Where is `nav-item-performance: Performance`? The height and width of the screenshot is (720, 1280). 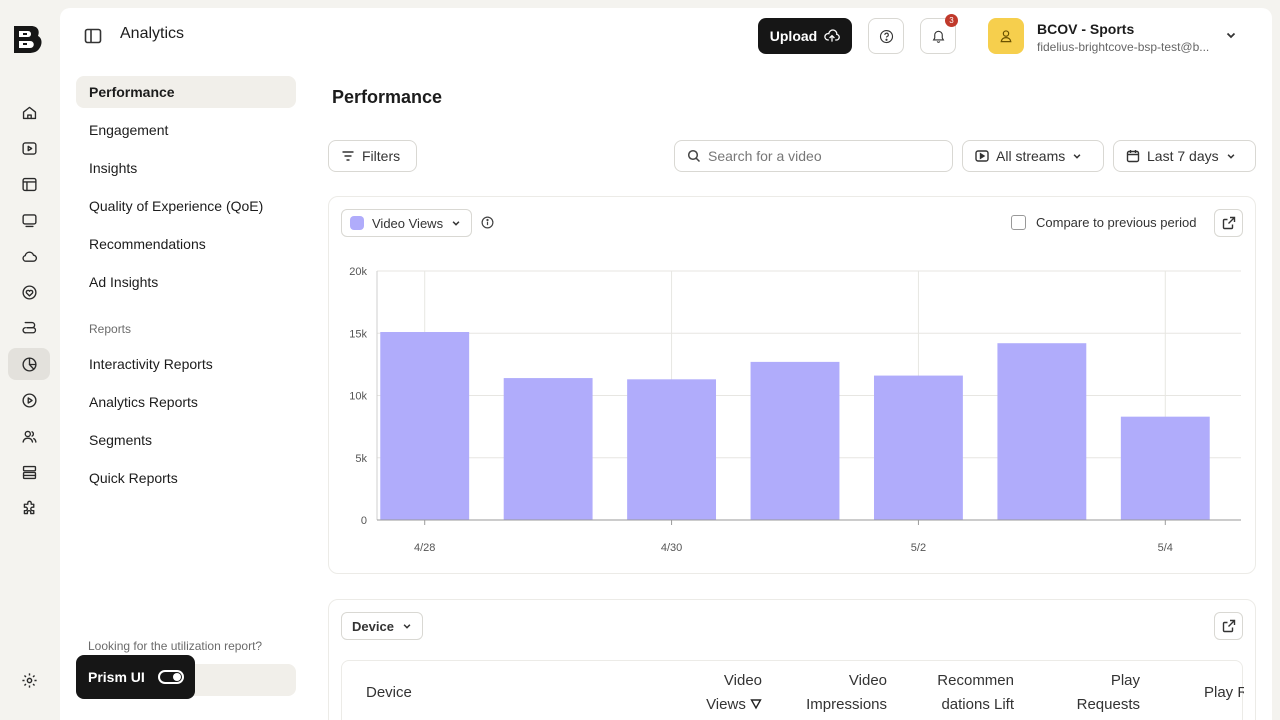 nav-item-performance: Performance is located at coordinates (186, 92).